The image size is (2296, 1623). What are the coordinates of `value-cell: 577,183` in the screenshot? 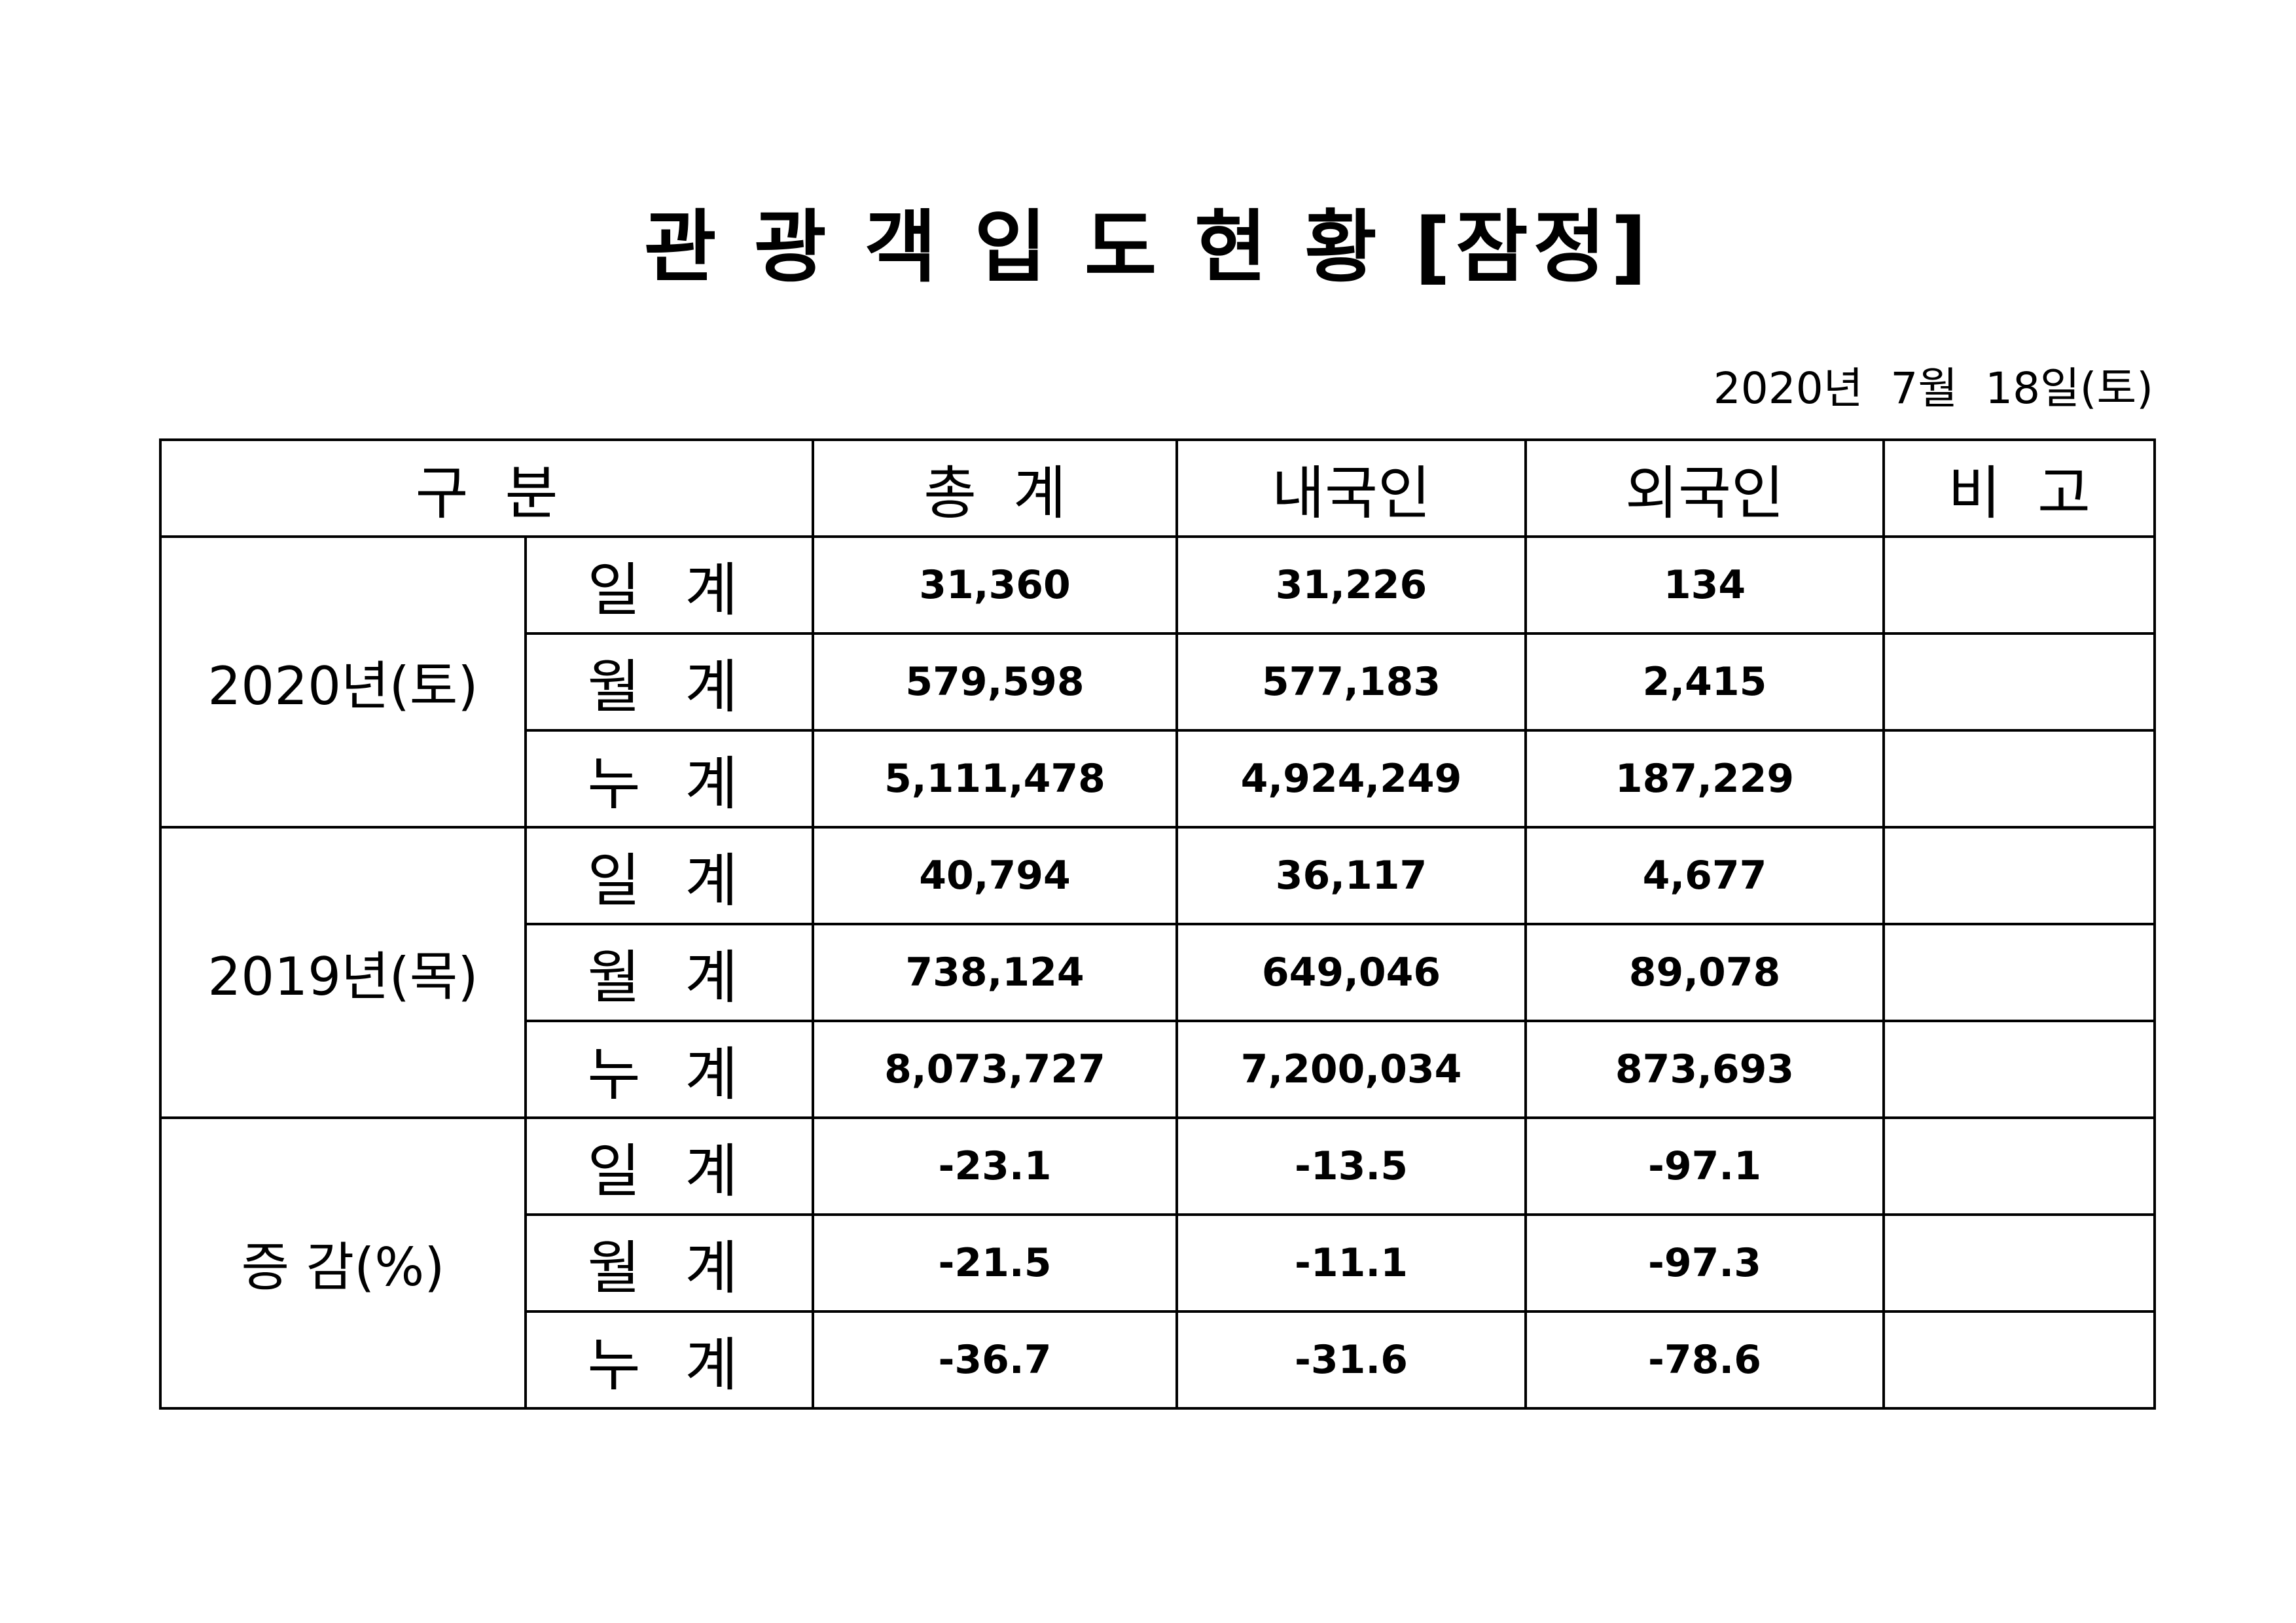 It's located at (1351, 682).